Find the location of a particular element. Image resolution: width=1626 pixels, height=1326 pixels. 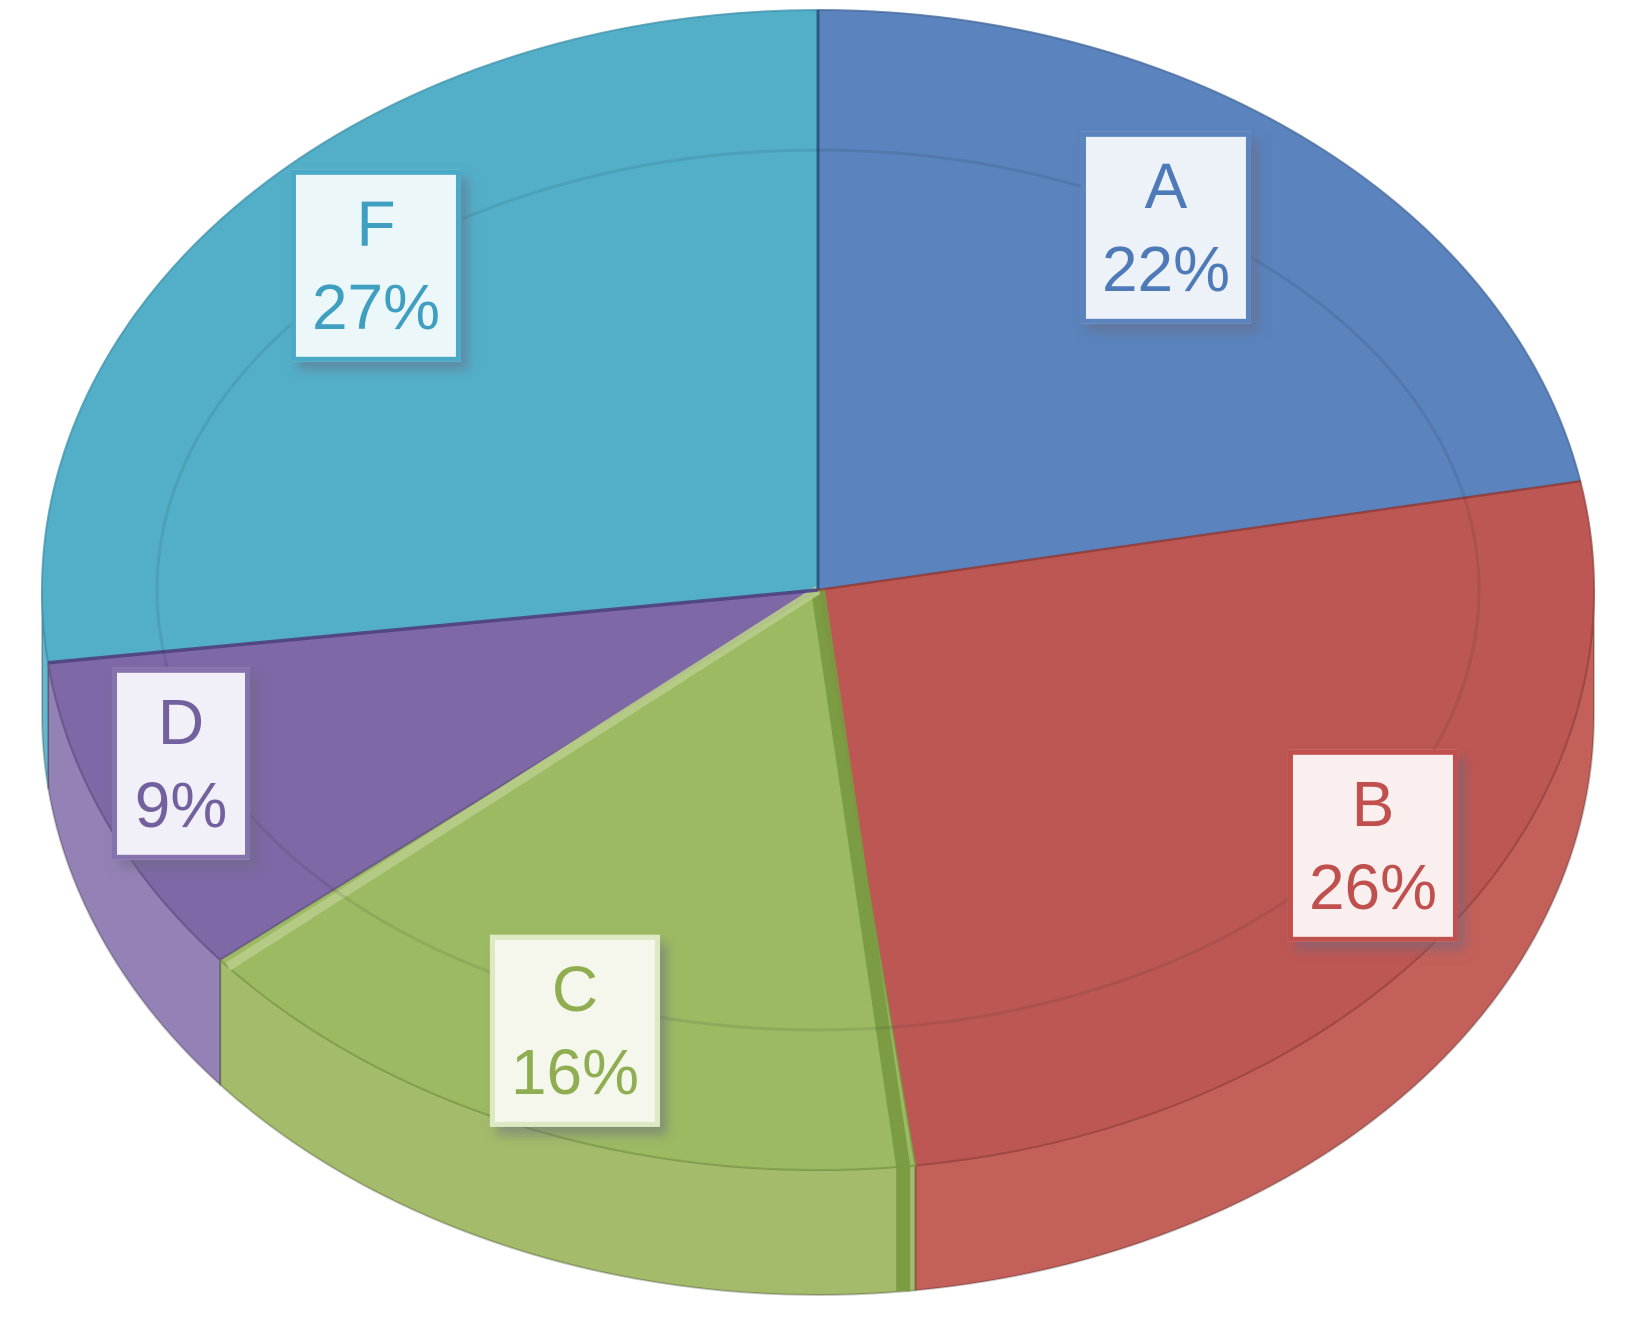

slice-label-percent: 22% is located at coordinates (1166, 269).